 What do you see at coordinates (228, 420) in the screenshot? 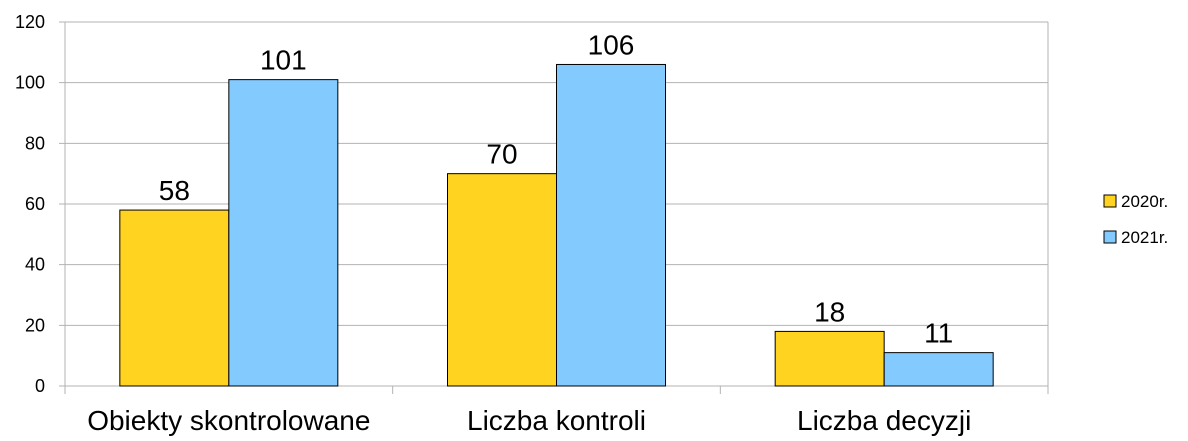
I see `x-tick-label: Obiekty skontrolowane` at bounding box center [228, 420].